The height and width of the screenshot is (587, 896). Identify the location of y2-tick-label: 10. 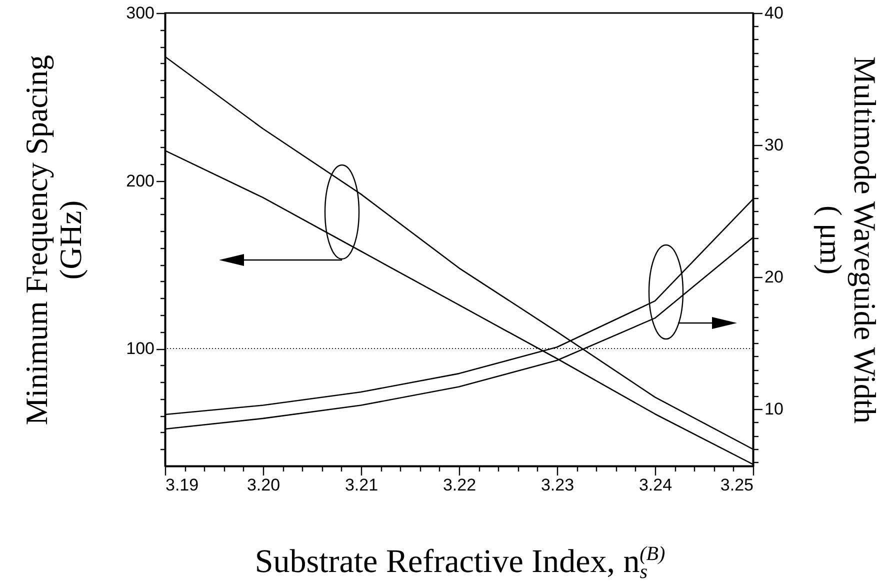
(774, 409).